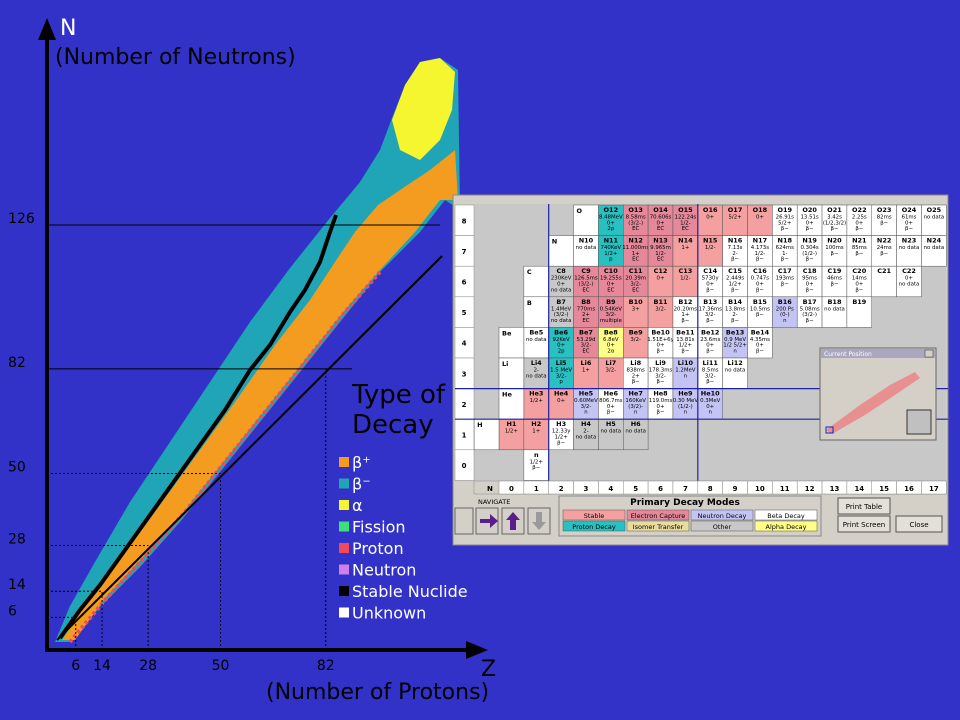 The height and width of the screenshot is (720, 960). Describe the element at coordinates (611, 424) in the screenshot. I see `nuclide-name: H5` at that location.